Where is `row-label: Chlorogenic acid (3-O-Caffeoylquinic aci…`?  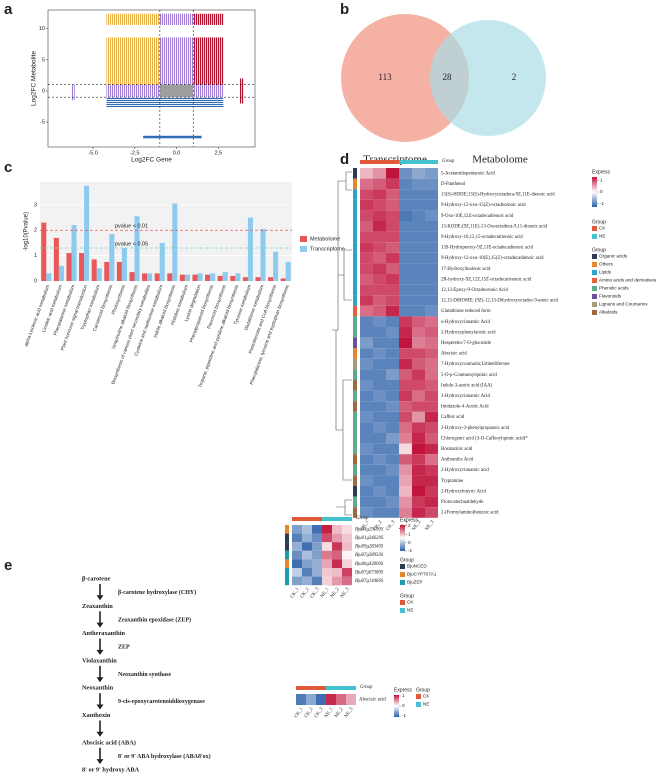
row-label: Chlorogenic acid (3-O-Caffeoylquinic aci… is located at coordinates (484, 438).